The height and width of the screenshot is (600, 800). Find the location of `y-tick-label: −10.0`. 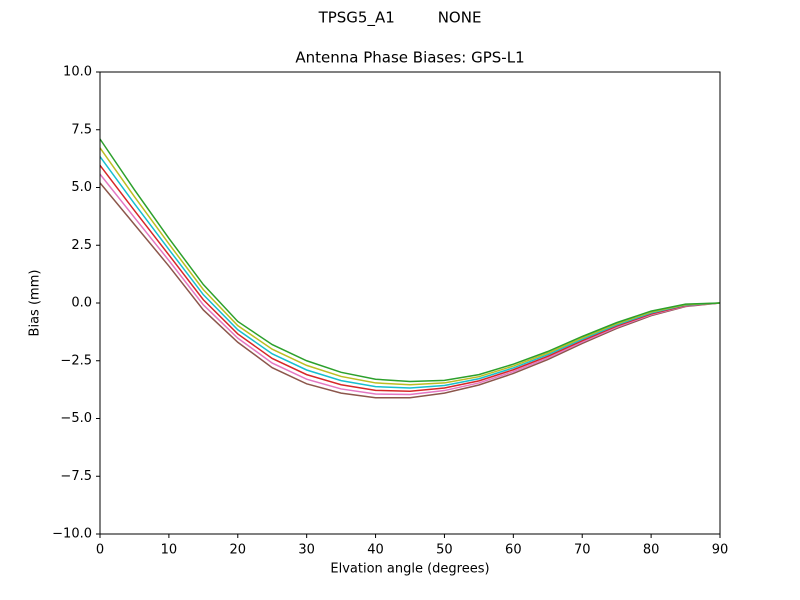

y-tick-label: −10.0 is located at coordinates (72, 534).